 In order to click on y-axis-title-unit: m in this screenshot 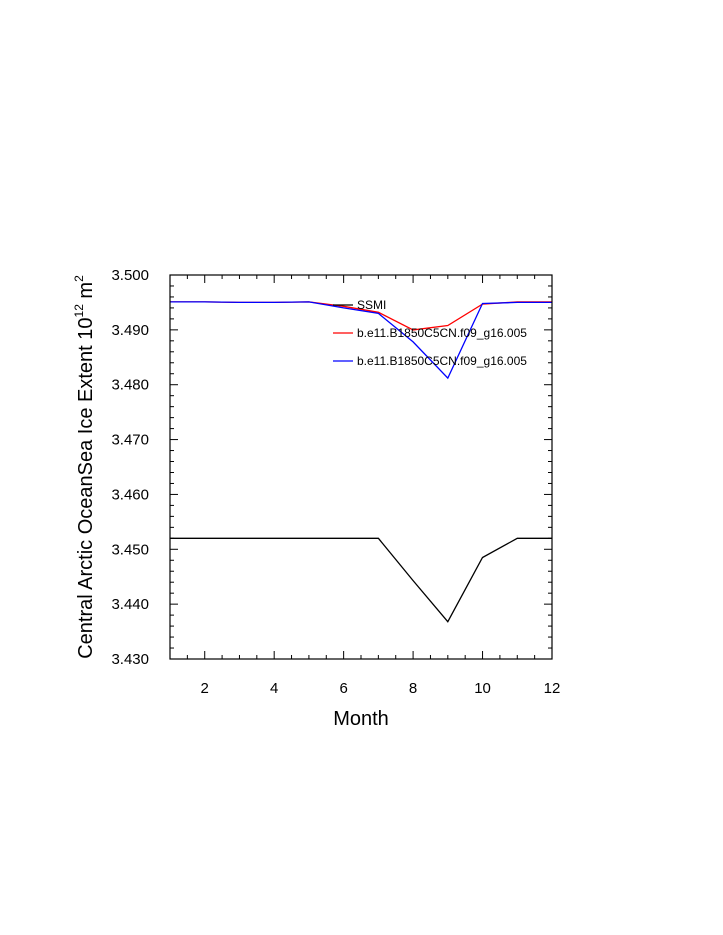, I will do `click(86, 293)`.